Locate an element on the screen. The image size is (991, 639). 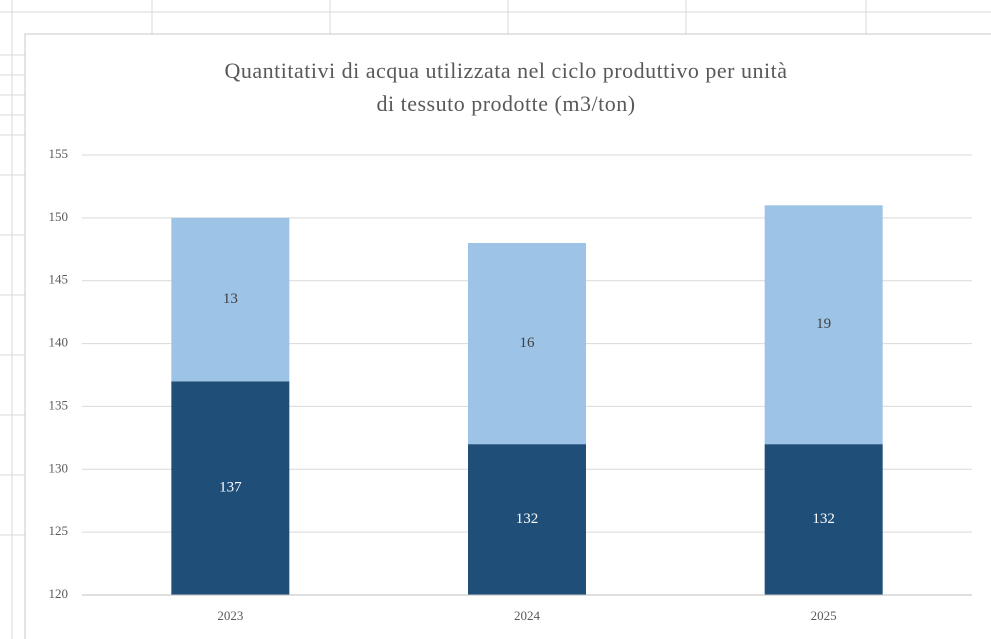
data-label: 13 is located at coordinates (230, 299).